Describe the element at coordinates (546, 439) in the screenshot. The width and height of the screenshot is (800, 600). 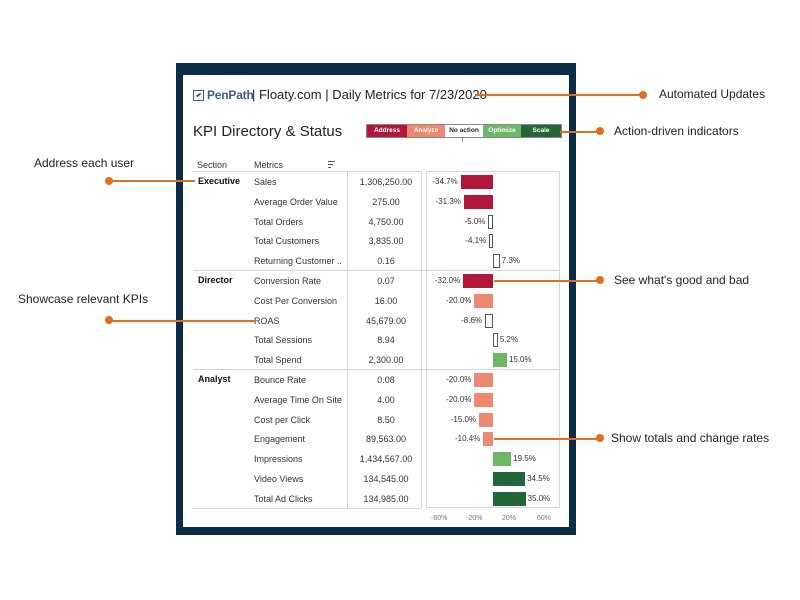
I see `annotation-line-totals` at that location.